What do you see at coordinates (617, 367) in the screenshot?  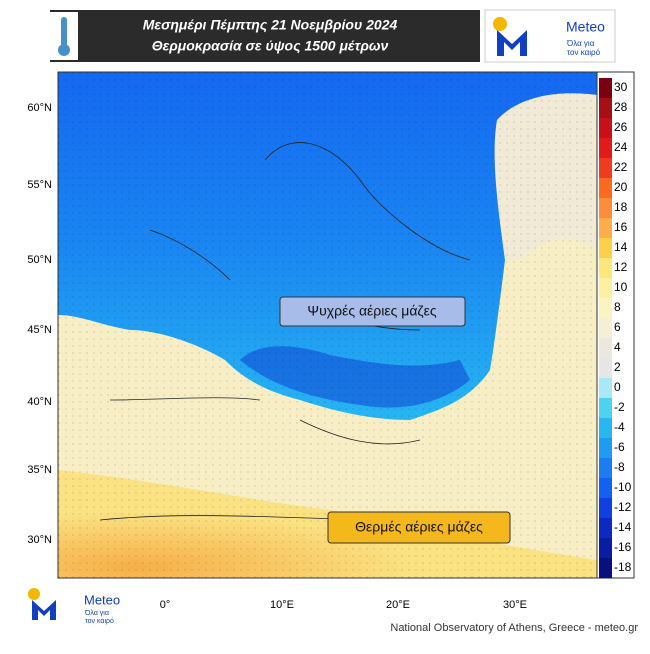 I see `colorbar-tick-label: 2` at bounding box center [617, 367].